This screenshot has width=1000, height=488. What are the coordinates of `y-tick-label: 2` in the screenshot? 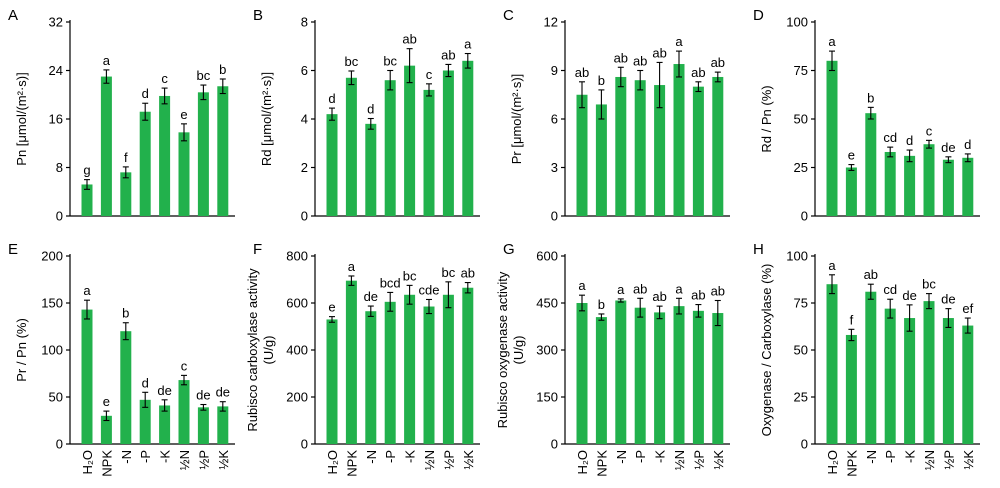 It's located at (304, 167).